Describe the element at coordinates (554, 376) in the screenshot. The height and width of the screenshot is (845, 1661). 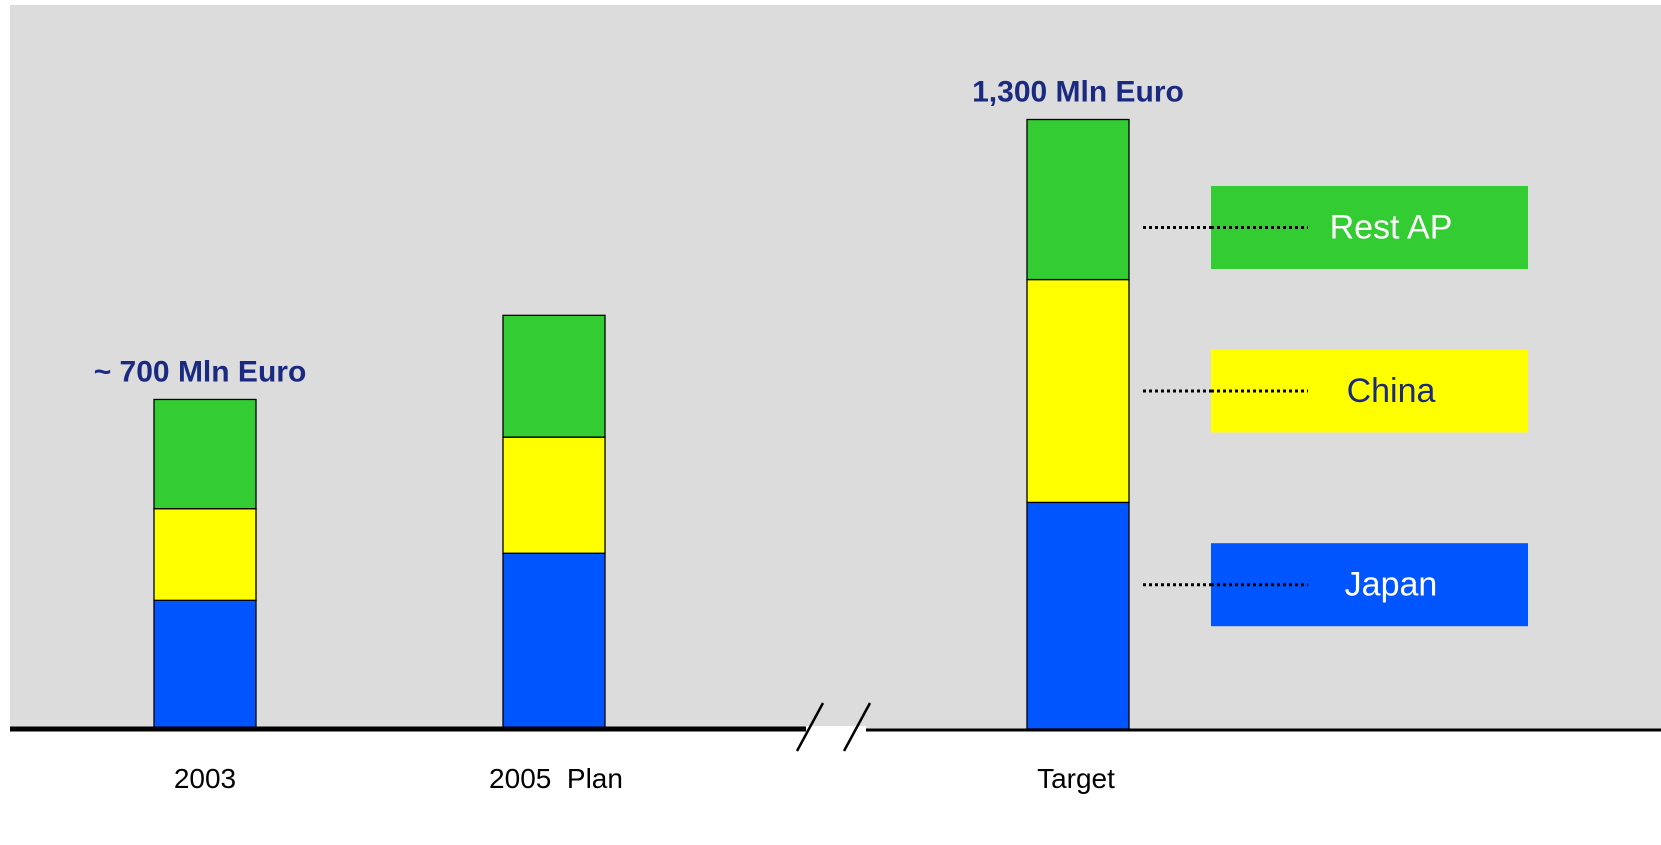
I see `bar-2005-plan-rest-ap` at that location.